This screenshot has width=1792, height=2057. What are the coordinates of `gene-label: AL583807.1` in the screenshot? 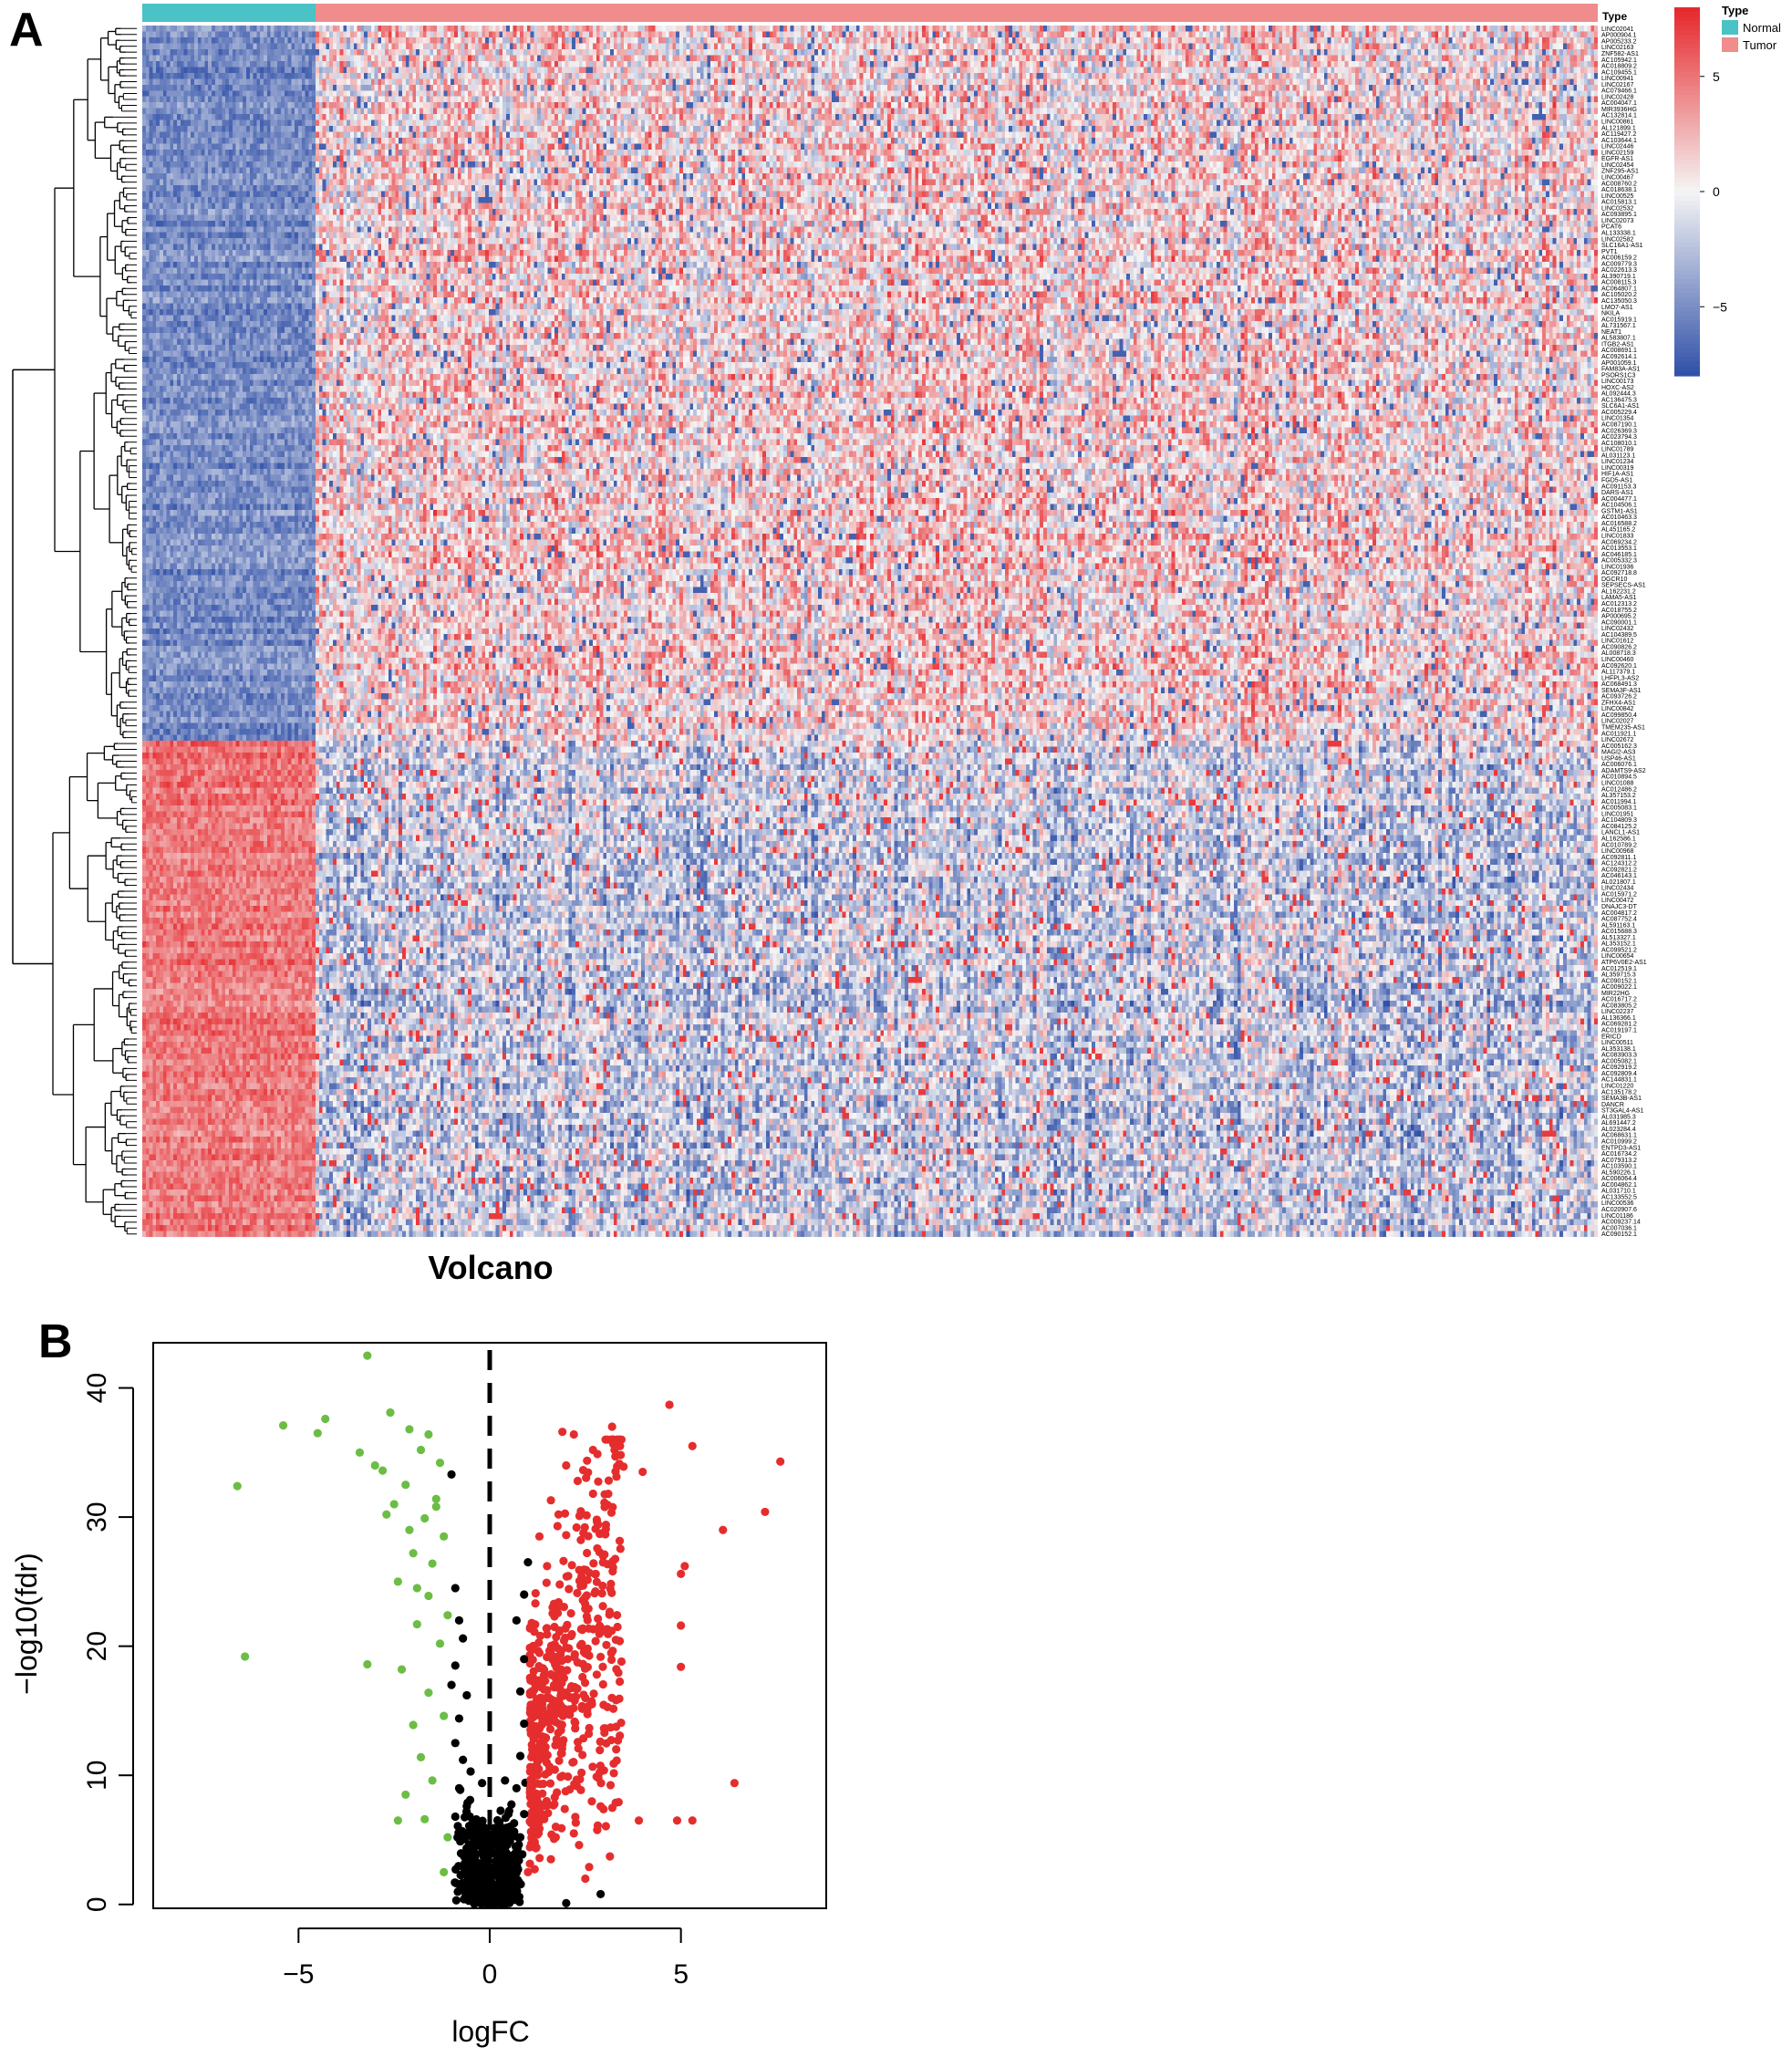 It's located at (1618, 339).